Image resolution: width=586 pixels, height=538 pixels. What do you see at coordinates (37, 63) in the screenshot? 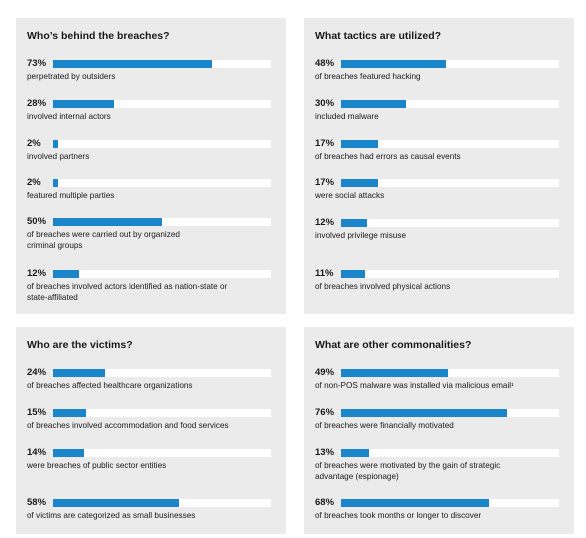
I see `percent-label: 73%` at bounding box center [37, 63].